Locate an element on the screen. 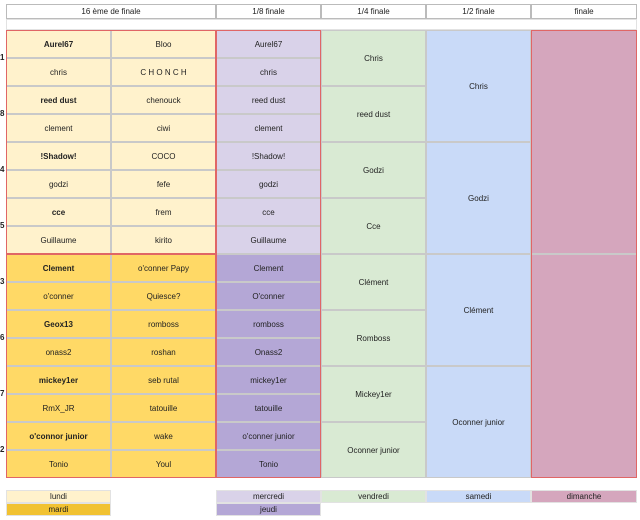 The image size is (640, 520). player-cell: COCO is located at coordinates (163, 156).